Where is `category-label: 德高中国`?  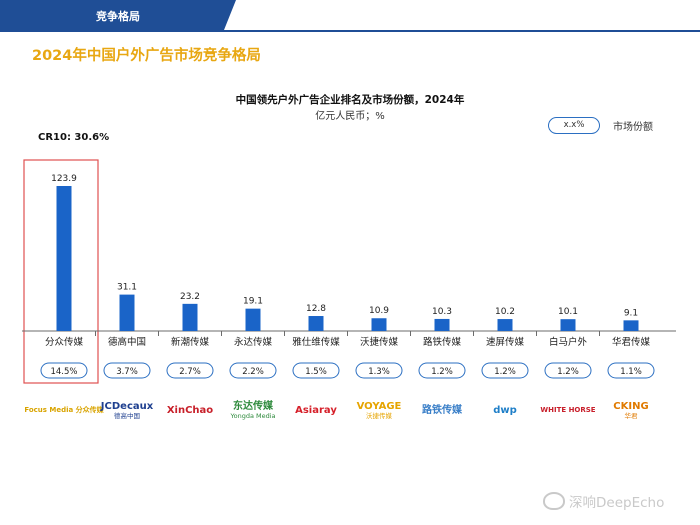
category-label: 德高中国 is located at coordinates (127, 342).